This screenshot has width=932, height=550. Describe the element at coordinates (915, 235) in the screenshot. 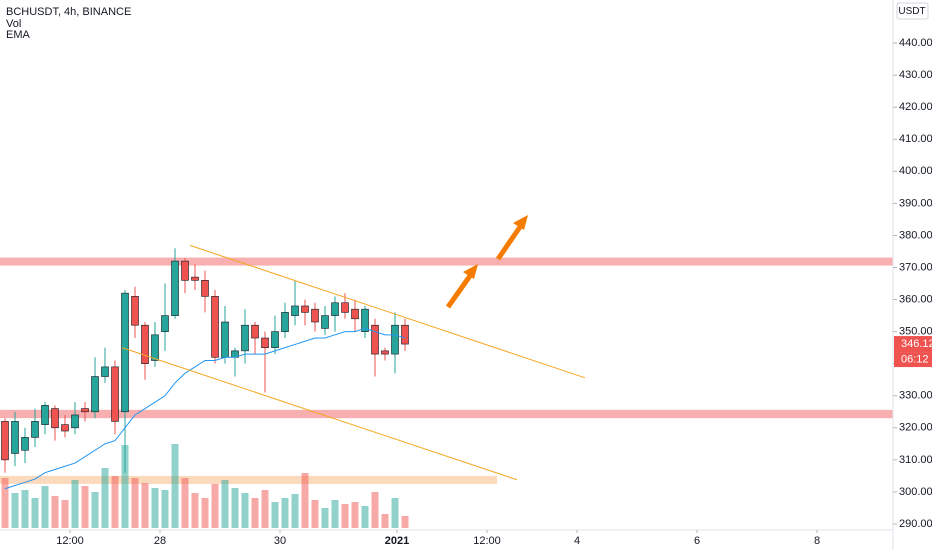

I see `y-tick-label: 380.00` at that location.